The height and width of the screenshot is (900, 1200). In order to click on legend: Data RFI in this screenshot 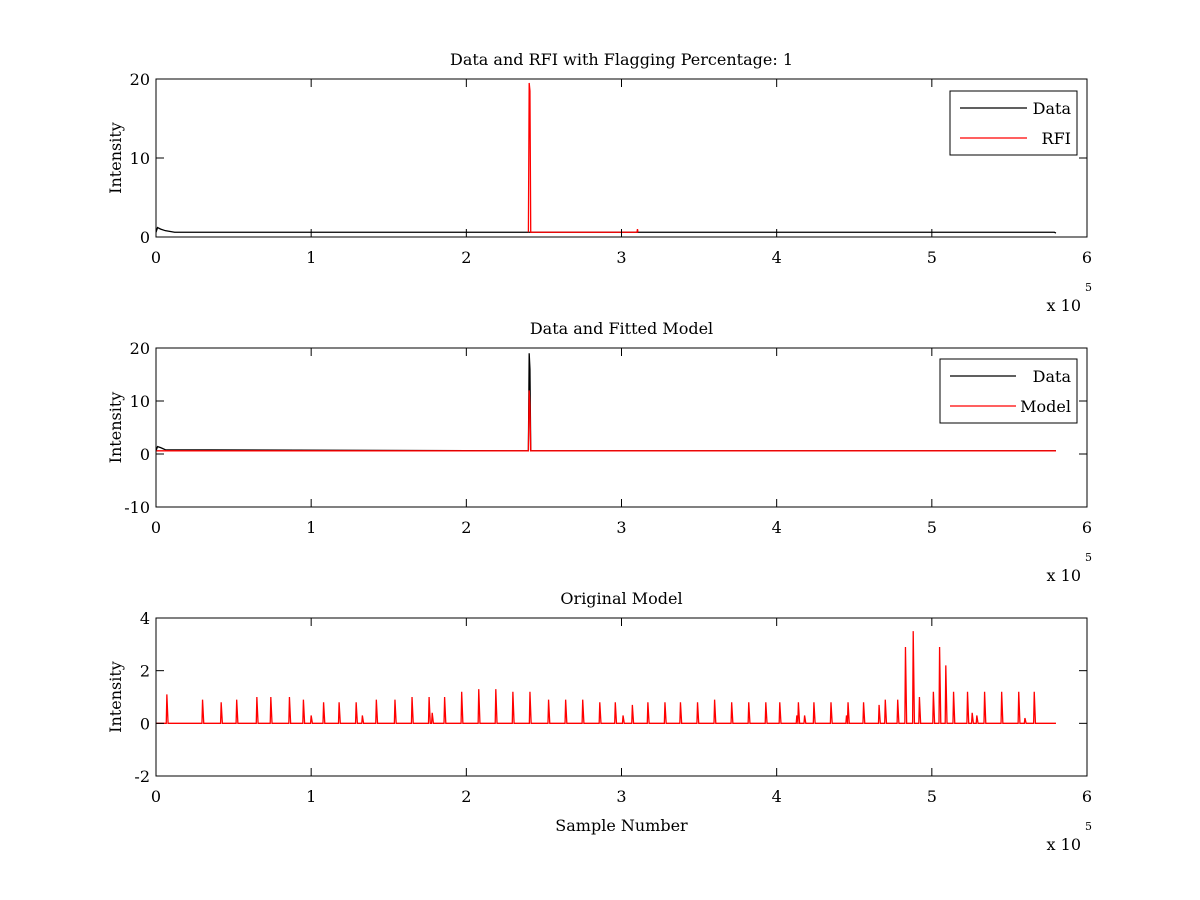, I will do `click(1013, 123)`.